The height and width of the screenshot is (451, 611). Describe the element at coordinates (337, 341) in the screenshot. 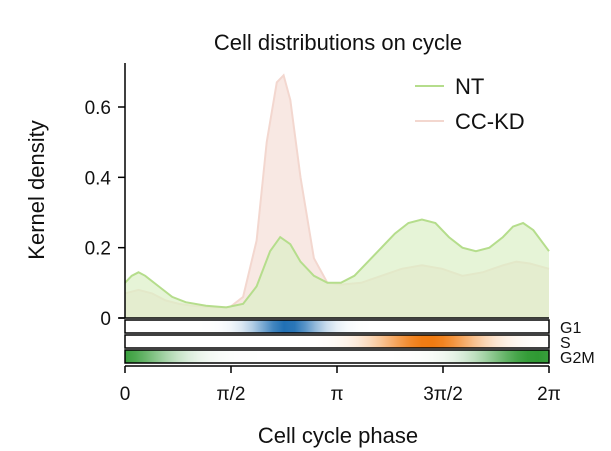

I see `phase-bar-s` at that location.